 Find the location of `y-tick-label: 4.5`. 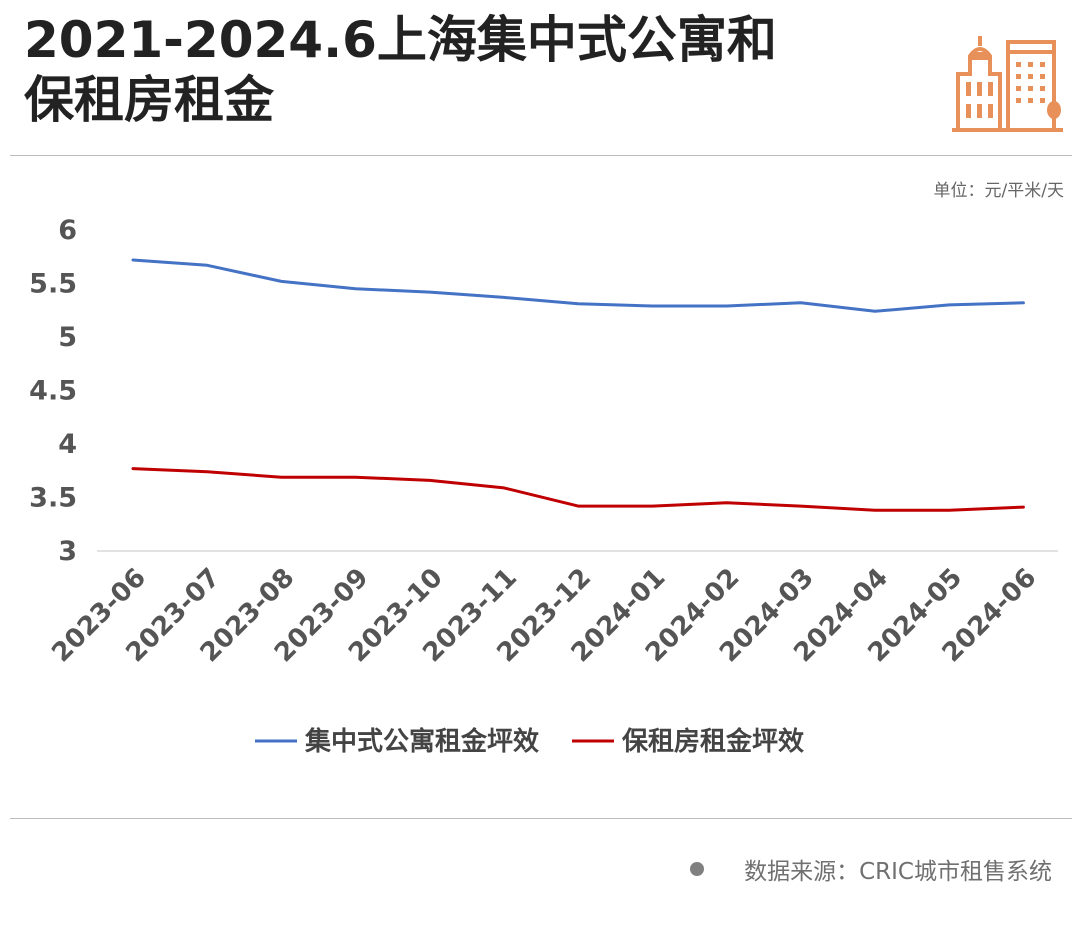

y-tick-label: 4.5 is located at coordinates (53, 391).